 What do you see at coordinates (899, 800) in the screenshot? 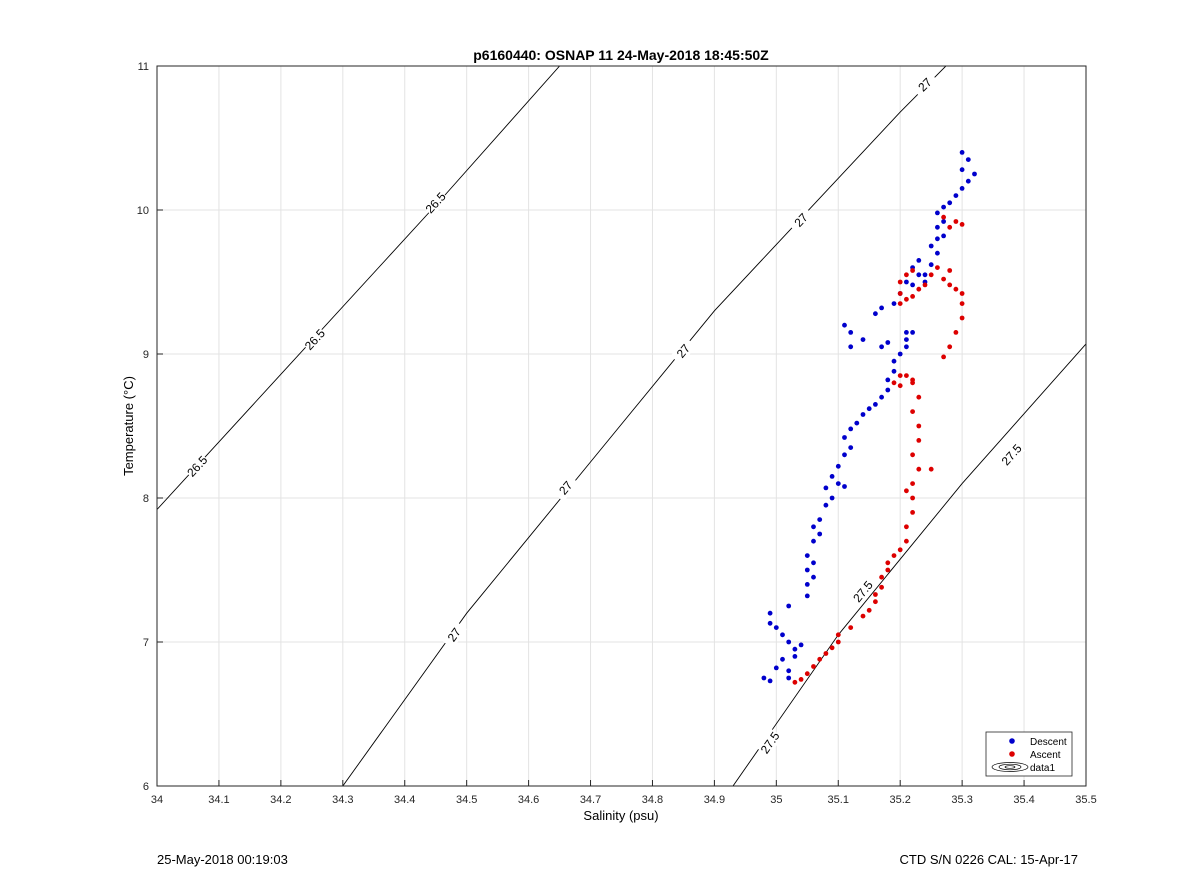
I see `x-tick-label: 35.2` at bounding box center [899, 800].